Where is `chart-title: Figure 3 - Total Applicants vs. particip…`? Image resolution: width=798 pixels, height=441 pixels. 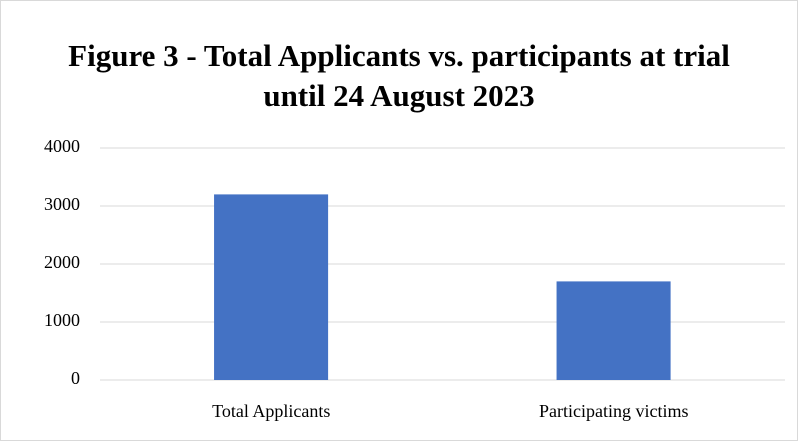 chart-title: Figure 3 - Total Applicants vs. particip… is located at coordinates (399, 75).